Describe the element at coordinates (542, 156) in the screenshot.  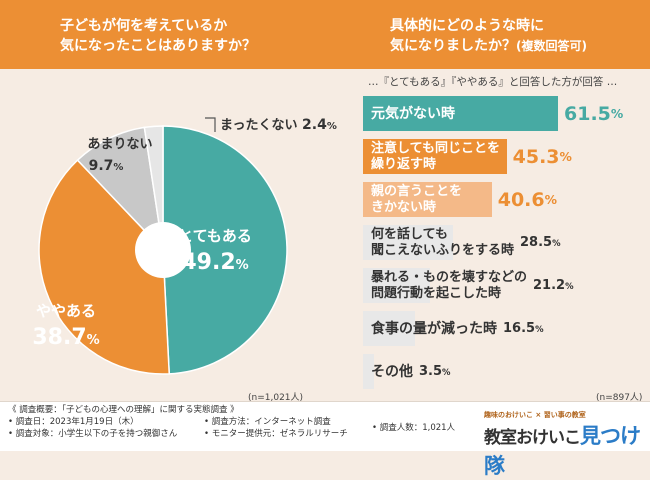
I see `bar-value-1: 45.3%` at that location.